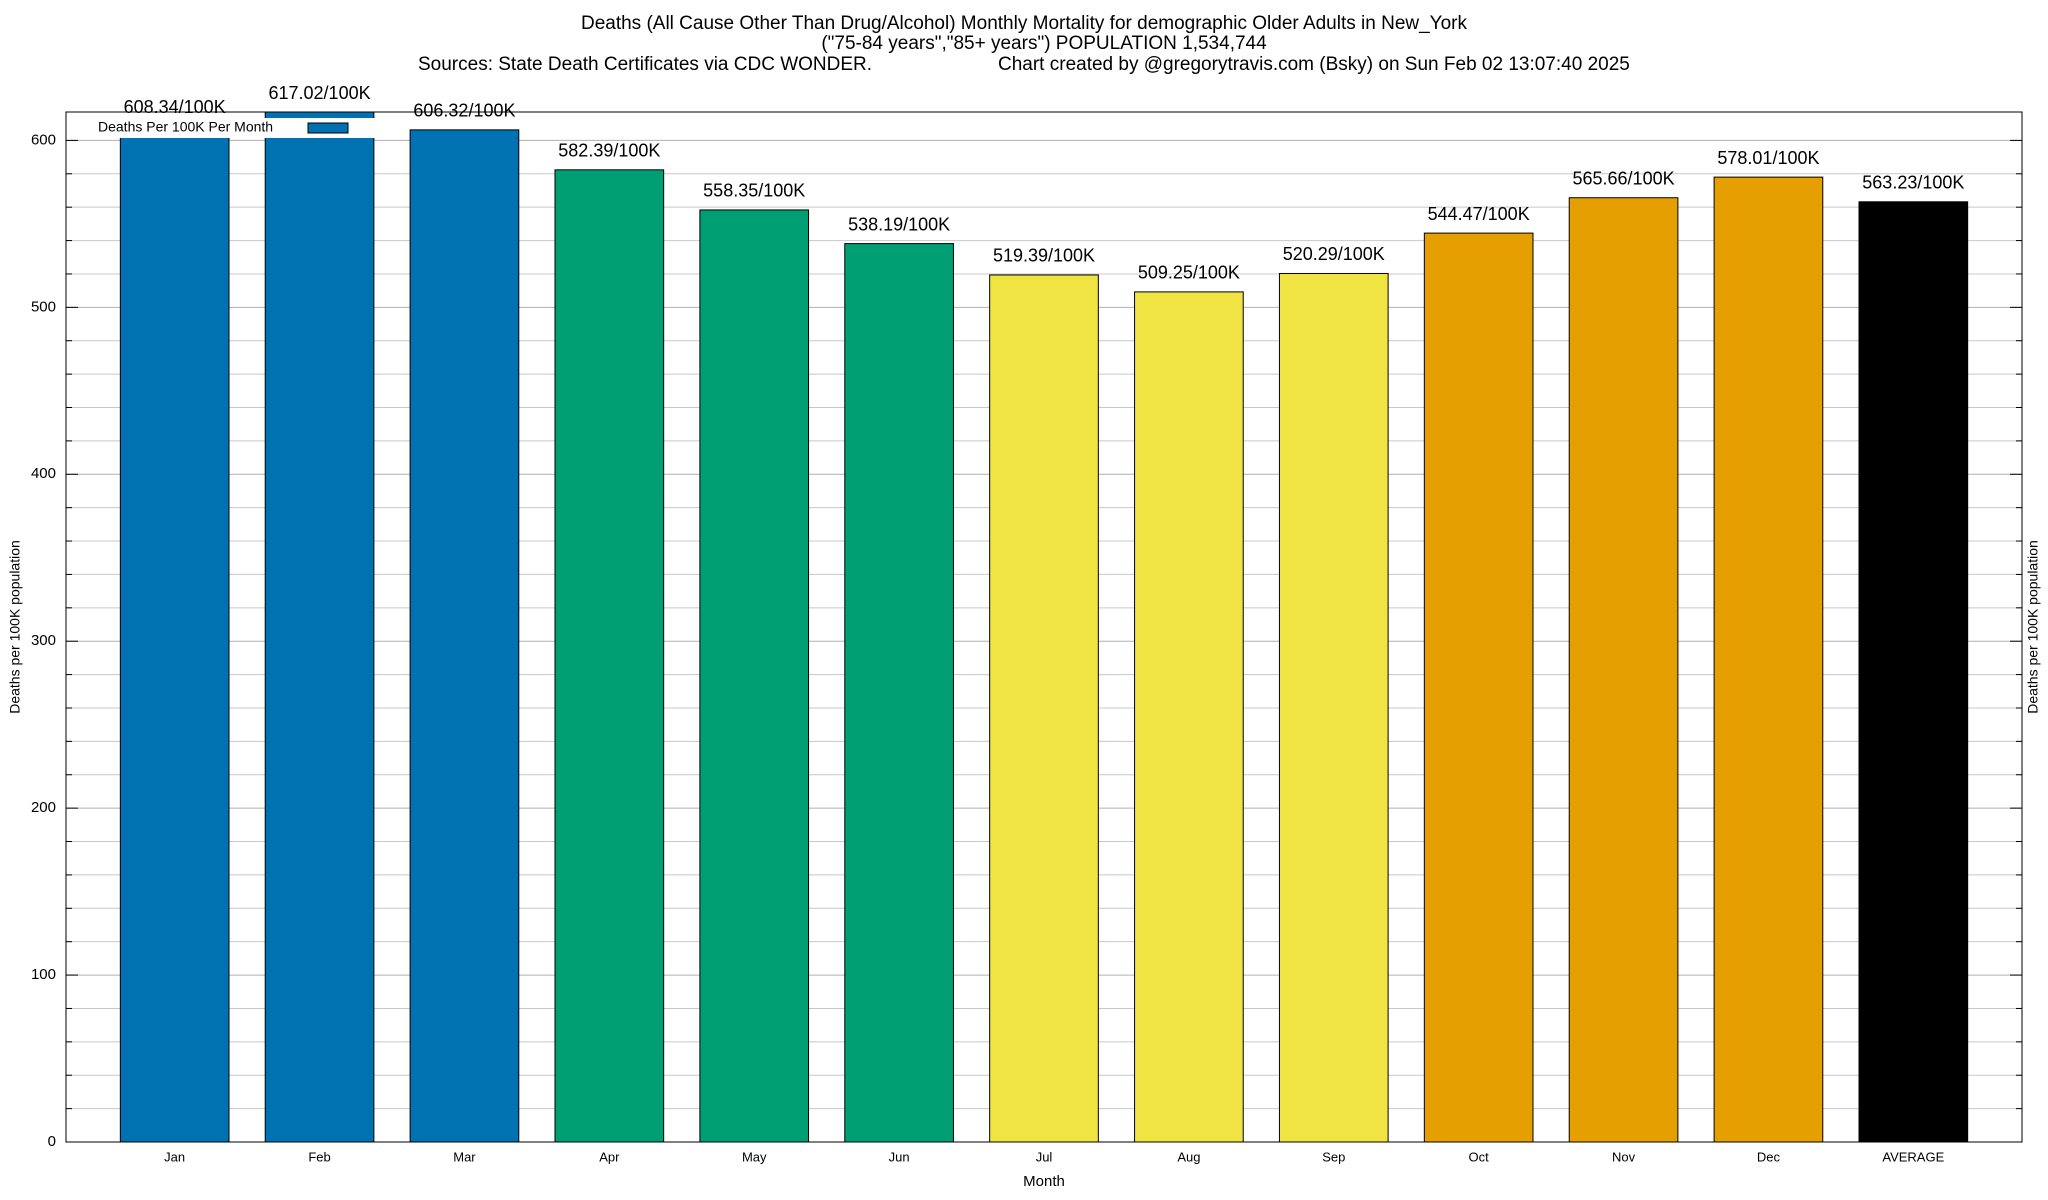 Image resolution: width=2048 pixels, height=1200 pixels. What do you see at coordinates (43, 807) in the screenshot?
I see `y-tick-label: 200` at bounding box center [43, 807].